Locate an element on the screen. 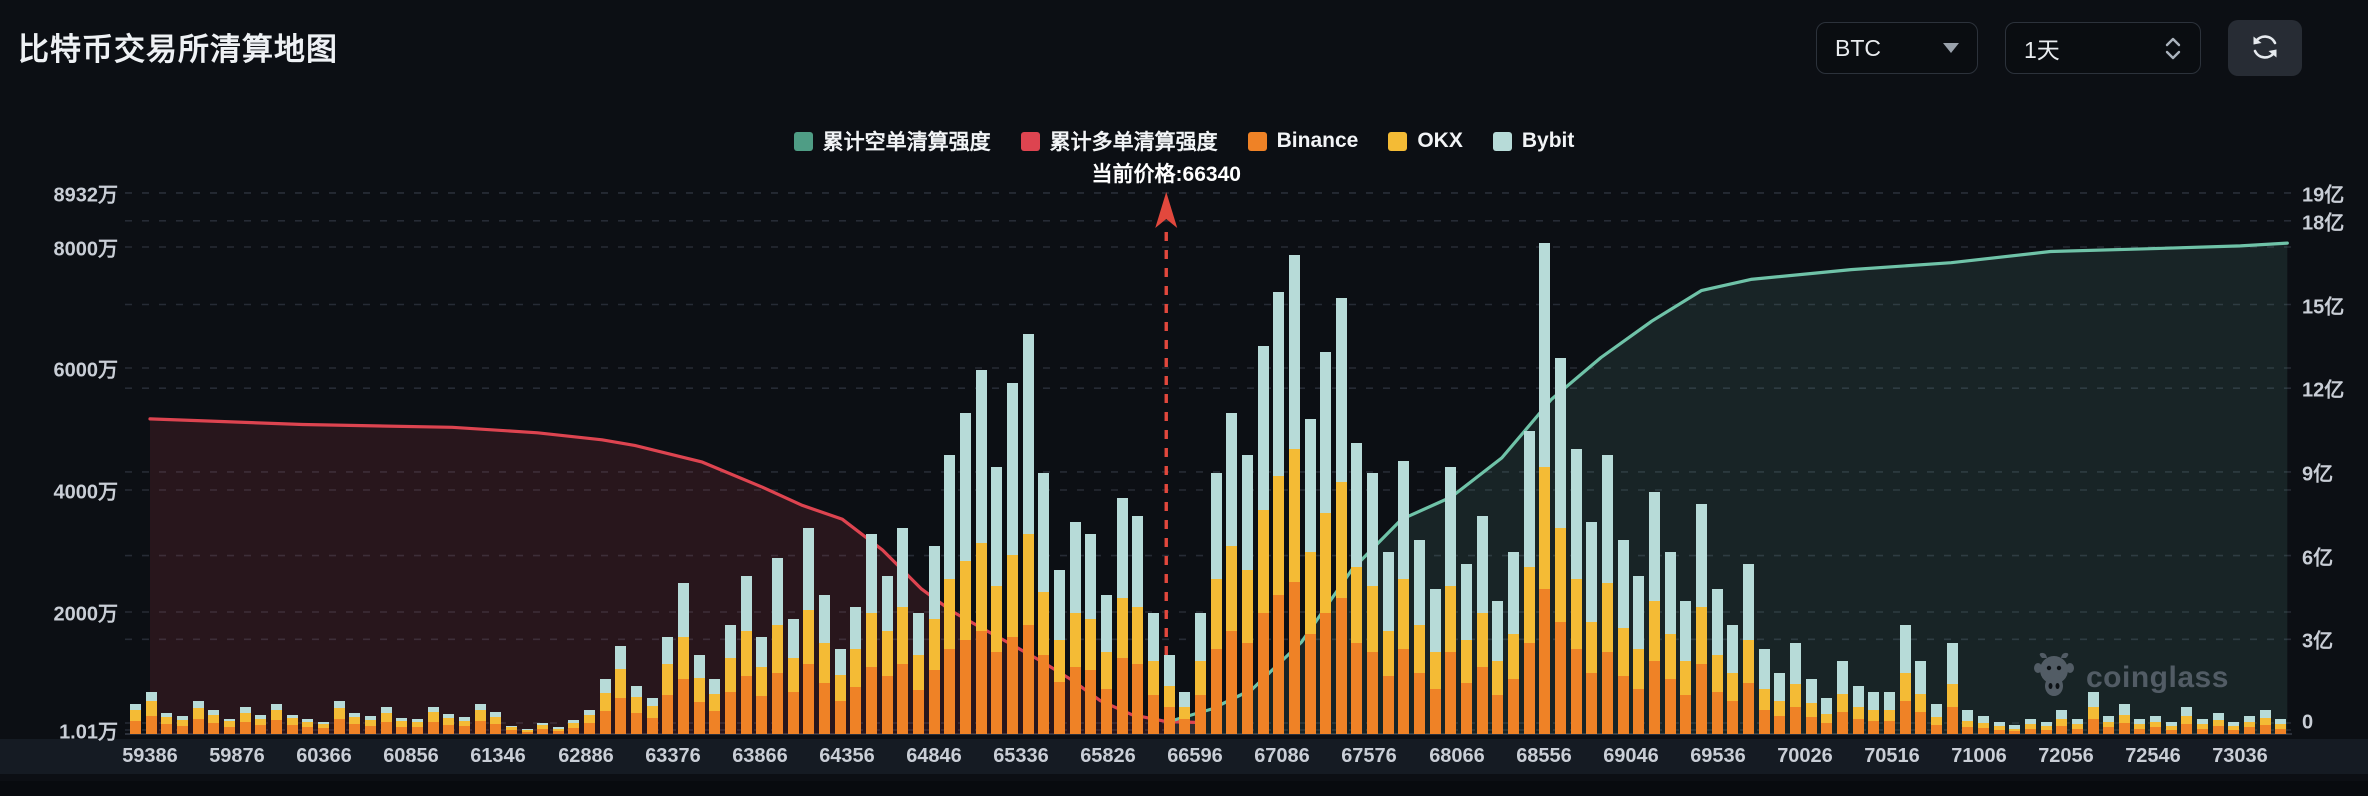 The width and height of the screenshot is (2368, 796). legend-item-cum-long: 累计多单清算强度 is located at coordinates (1119, 141).